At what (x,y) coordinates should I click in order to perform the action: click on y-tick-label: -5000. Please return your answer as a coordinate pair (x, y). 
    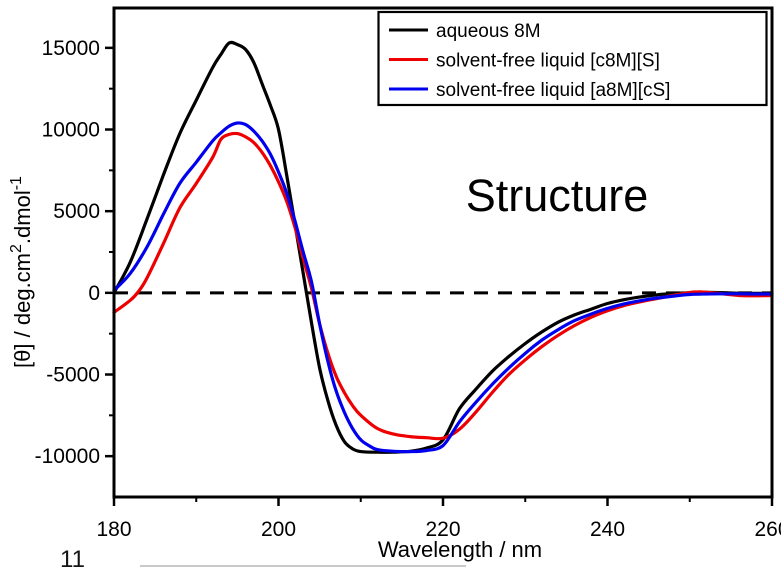
    Looking at the image, I should click on (73, 375).